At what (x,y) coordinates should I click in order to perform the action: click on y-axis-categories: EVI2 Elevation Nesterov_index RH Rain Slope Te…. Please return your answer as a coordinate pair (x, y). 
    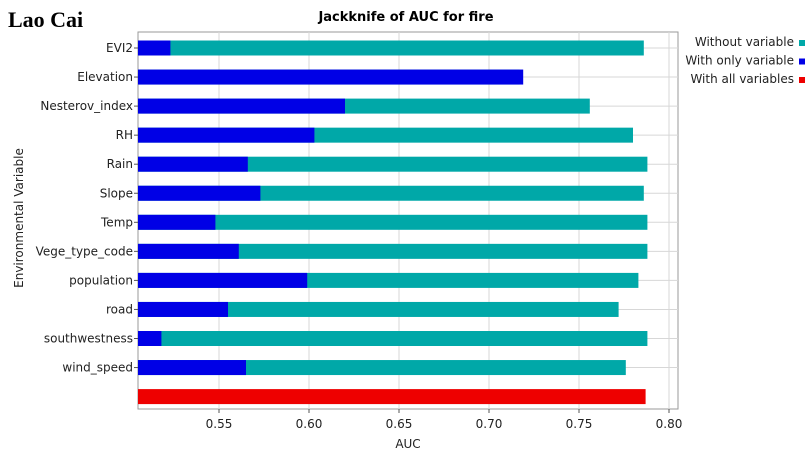
    Looking at the image, I should click on (87, 208).